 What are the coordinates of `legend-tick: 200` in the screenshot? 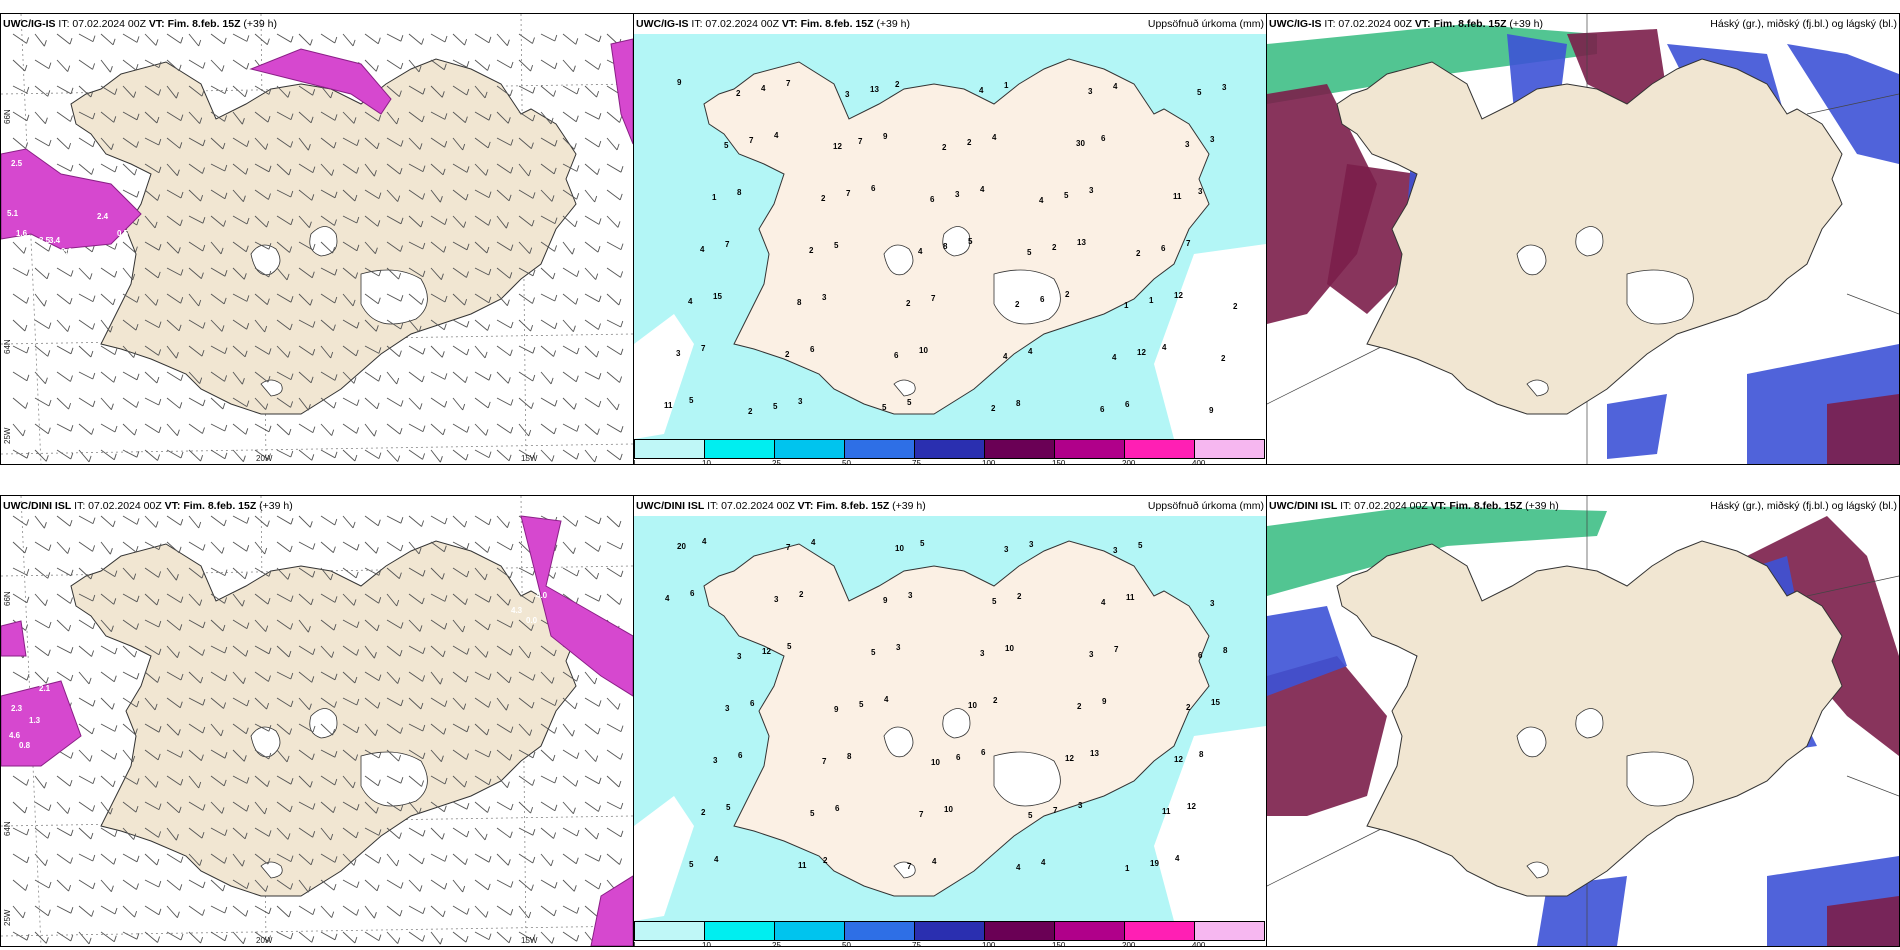 It's located at (1129, 944).